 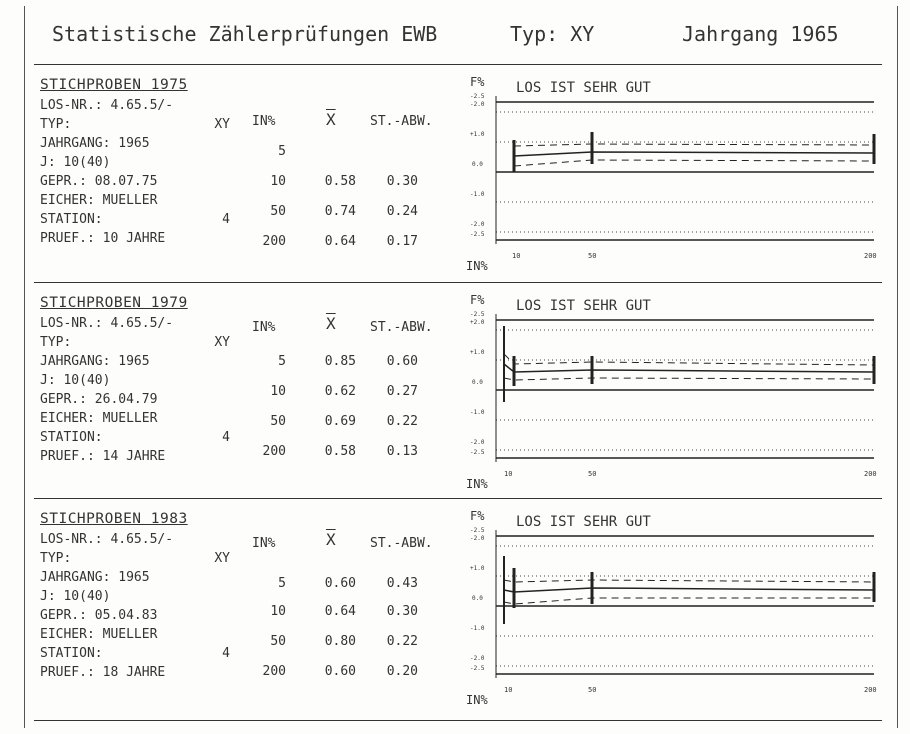 I want to click on section-title: STICHPROBEN 1983, so click(x=114, y=519).